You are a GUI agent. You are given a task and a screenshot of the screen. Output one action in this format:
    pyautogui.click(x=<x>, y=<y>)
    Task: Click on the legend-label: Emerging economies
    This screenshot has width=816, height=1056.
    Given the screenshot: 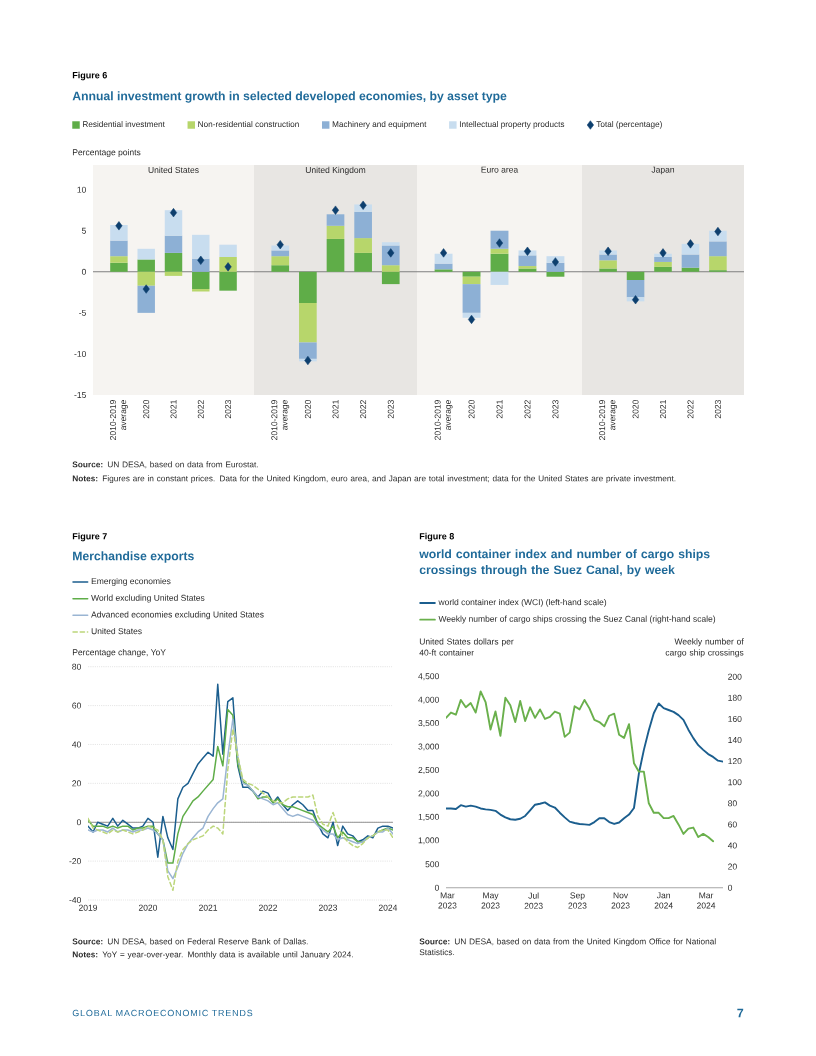 What is the action you would take?
    pyautogui.click(x=131, y=581)
    